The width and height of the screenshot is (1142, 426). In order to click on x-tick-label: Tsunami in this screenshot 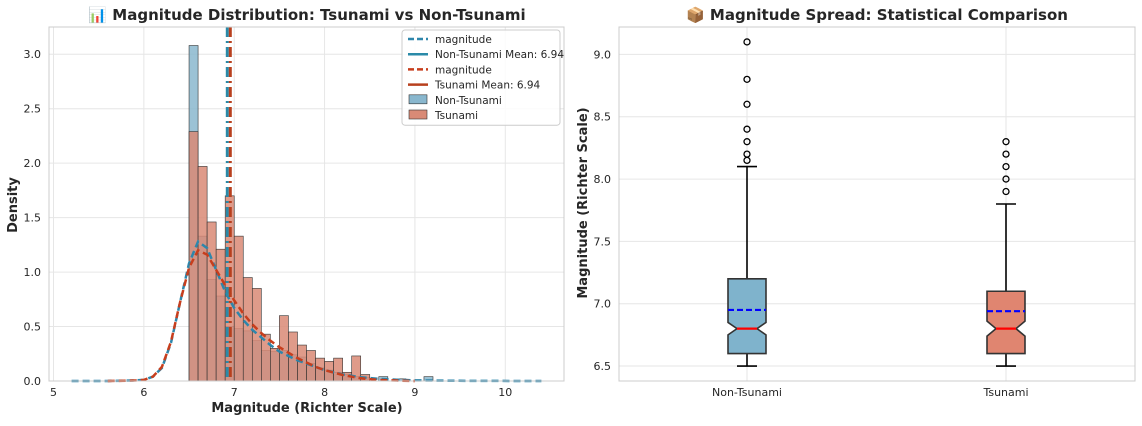, I will do `click(1005, 392)`.